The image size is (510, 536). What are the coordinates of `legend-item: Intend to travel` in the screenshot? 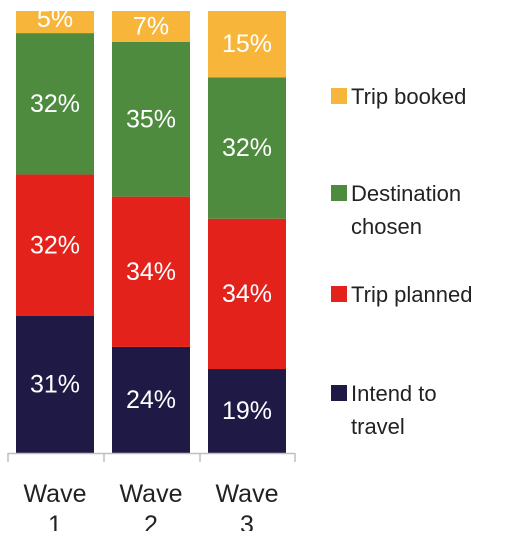 It's located at (384, 410).